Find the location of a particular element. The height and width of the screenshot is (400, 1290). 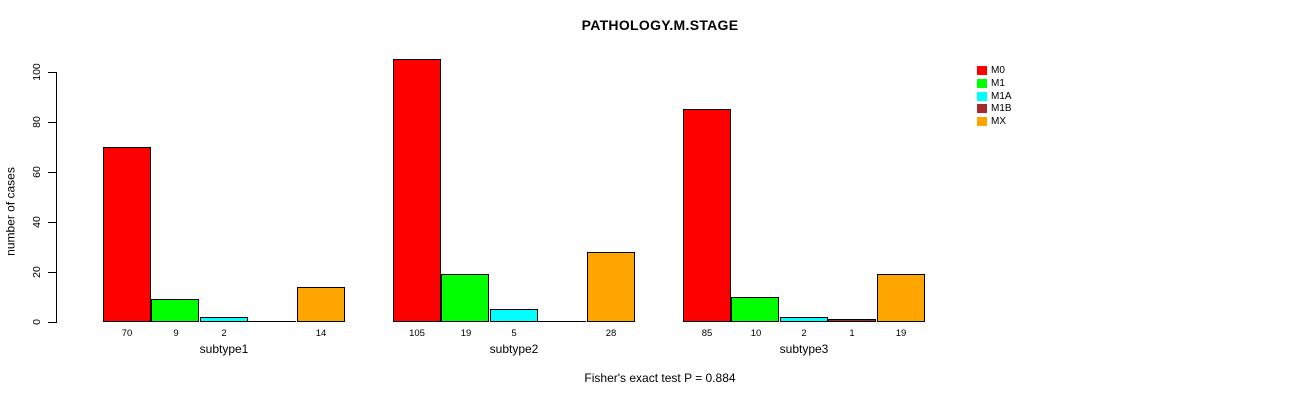

legend-swatch-m1 is located at coordinates (982, 83).